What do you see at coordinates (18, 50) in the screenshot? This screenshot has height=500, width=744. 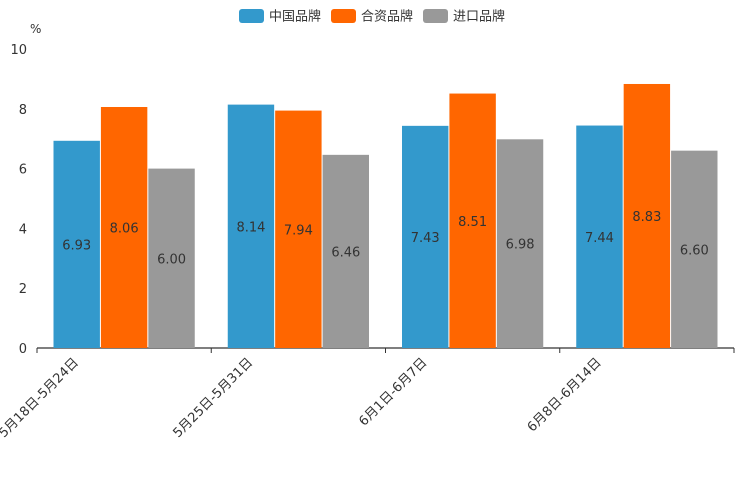 I see `y-tick-label: 10` at bounding box center [18, 50].